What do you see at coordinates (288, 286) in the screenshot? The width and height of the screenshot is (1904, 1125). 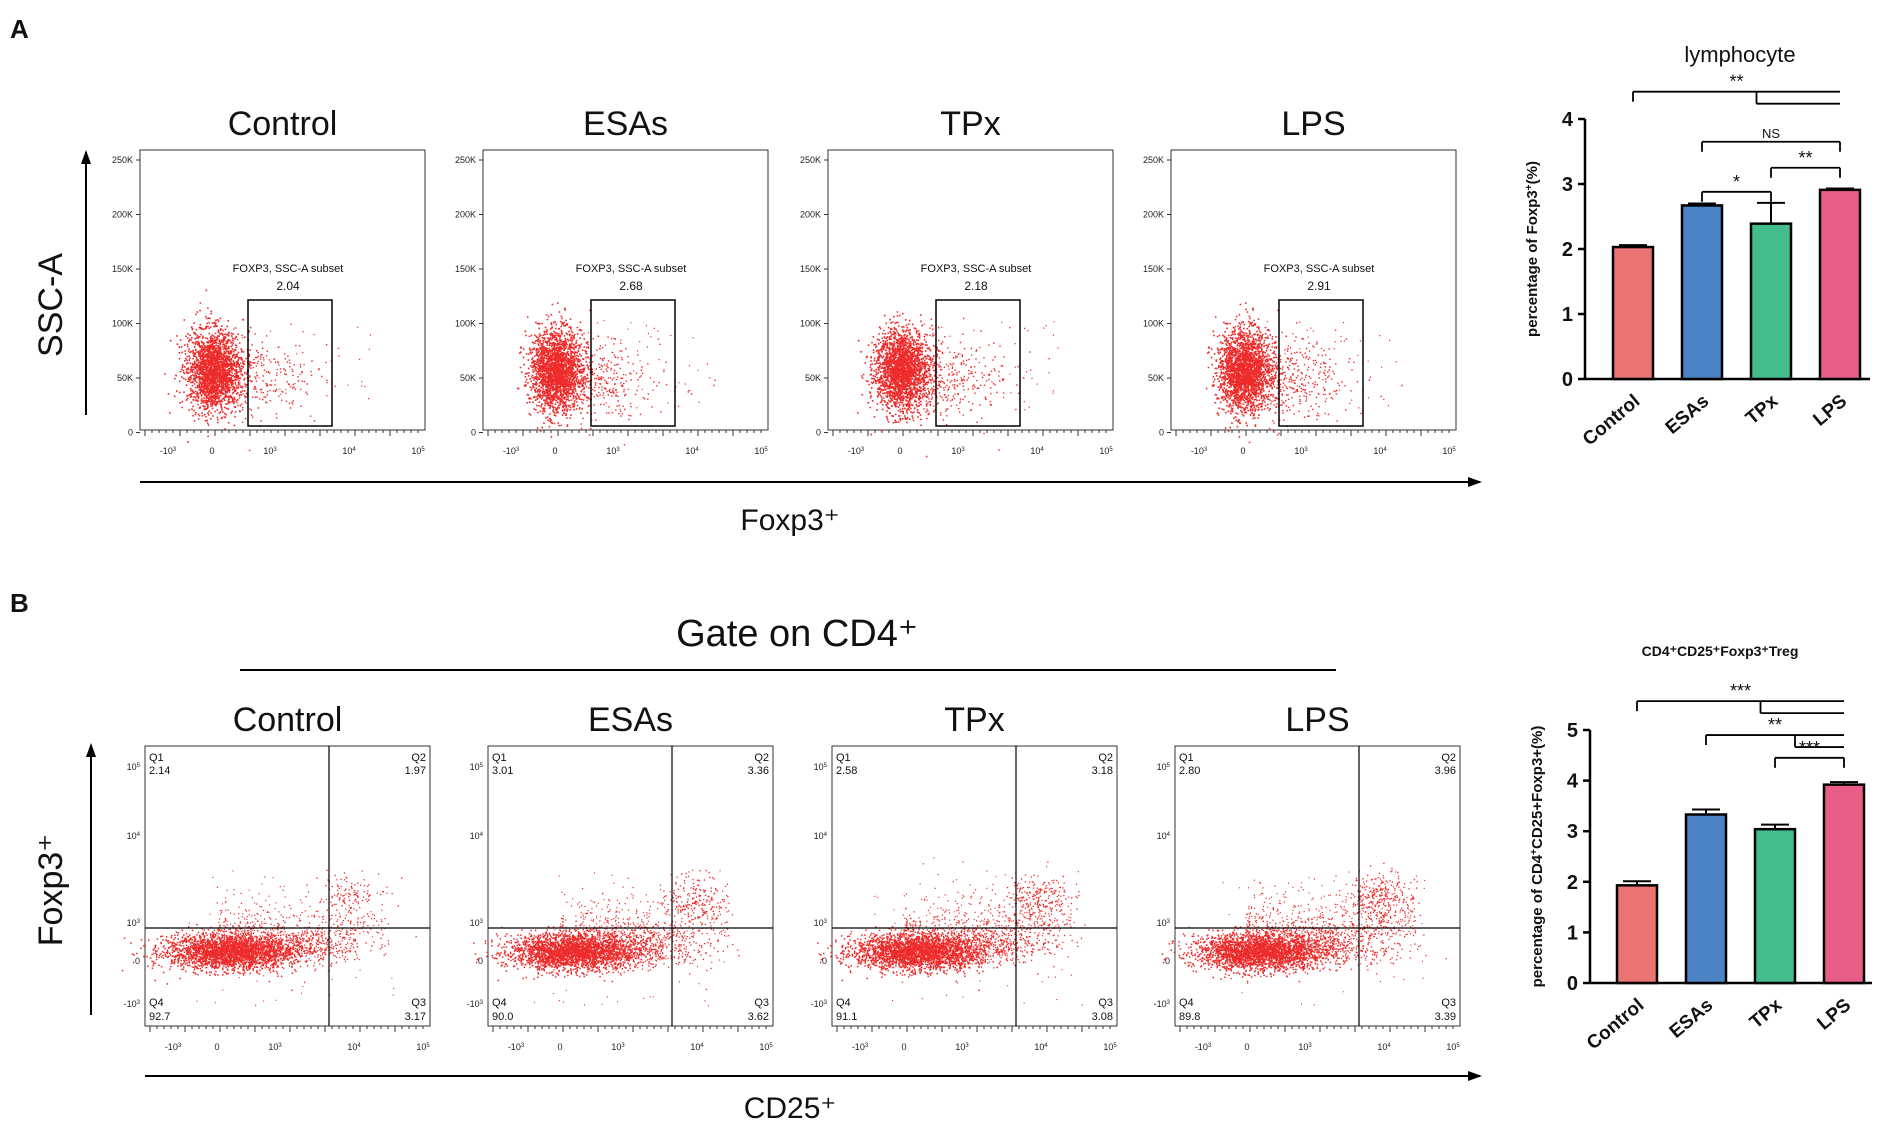 I see `gate-value: 2.04` at bounding box center [288, 286].